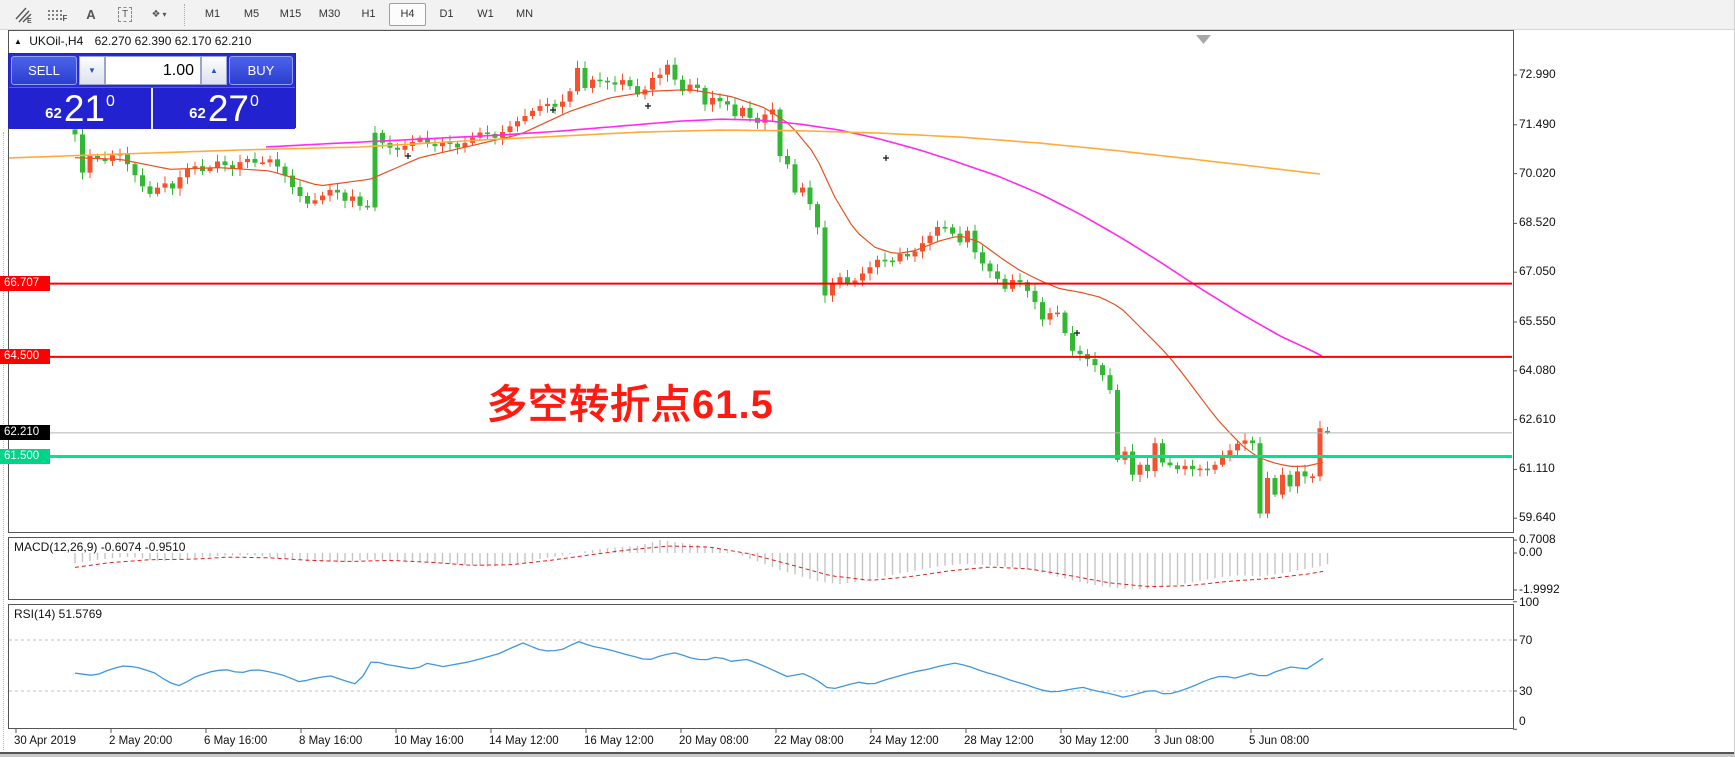 The image size is (1735, 757). What do you see at coordinates (867, 15) in the screenshot?
I see `toolbar: E F A T ❖ ▾ M1 M5 M15 M30 H1 H4 D1 W1 MN` at bounding box center [867, 15].